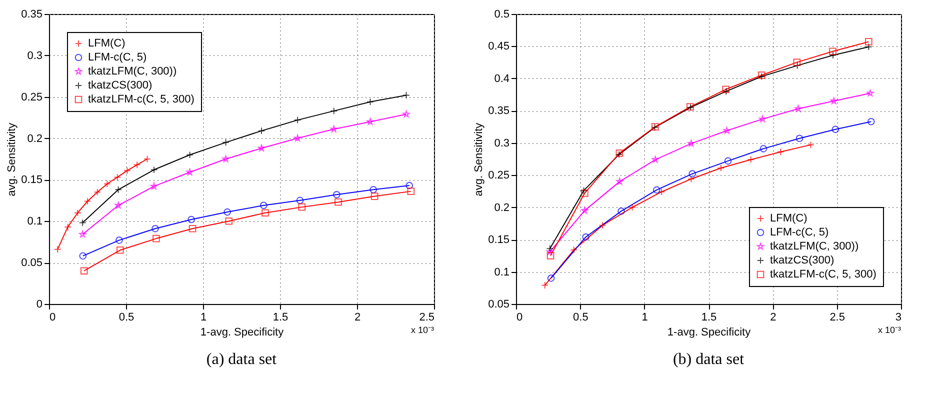 The height and width of the screenshot is (401, 934). Describe the element at coordinates (708, 359) in the screenshot. I see `text: (b) data set` at that location.